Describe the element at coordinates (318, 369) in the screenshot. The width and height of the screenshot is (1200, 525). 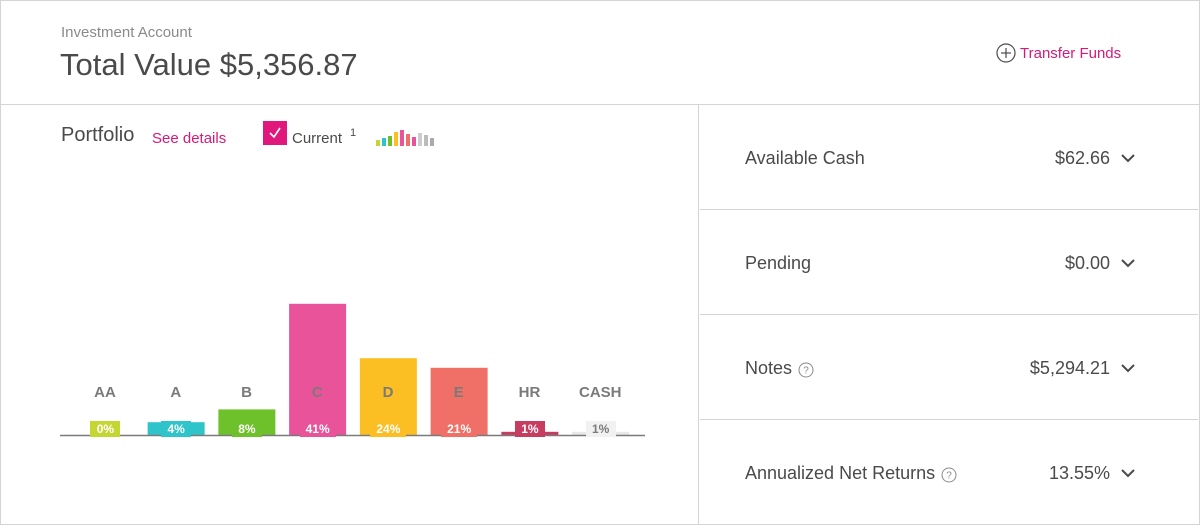
I see `bar-c` at that location.